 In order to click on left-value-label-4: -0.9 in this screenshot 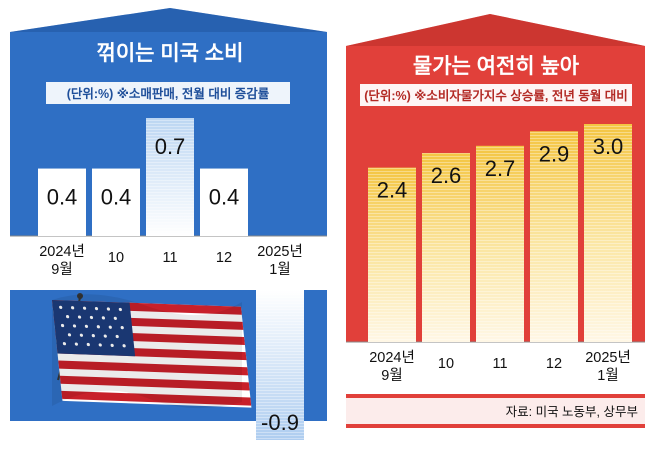, I will do `click(280, 422)`.